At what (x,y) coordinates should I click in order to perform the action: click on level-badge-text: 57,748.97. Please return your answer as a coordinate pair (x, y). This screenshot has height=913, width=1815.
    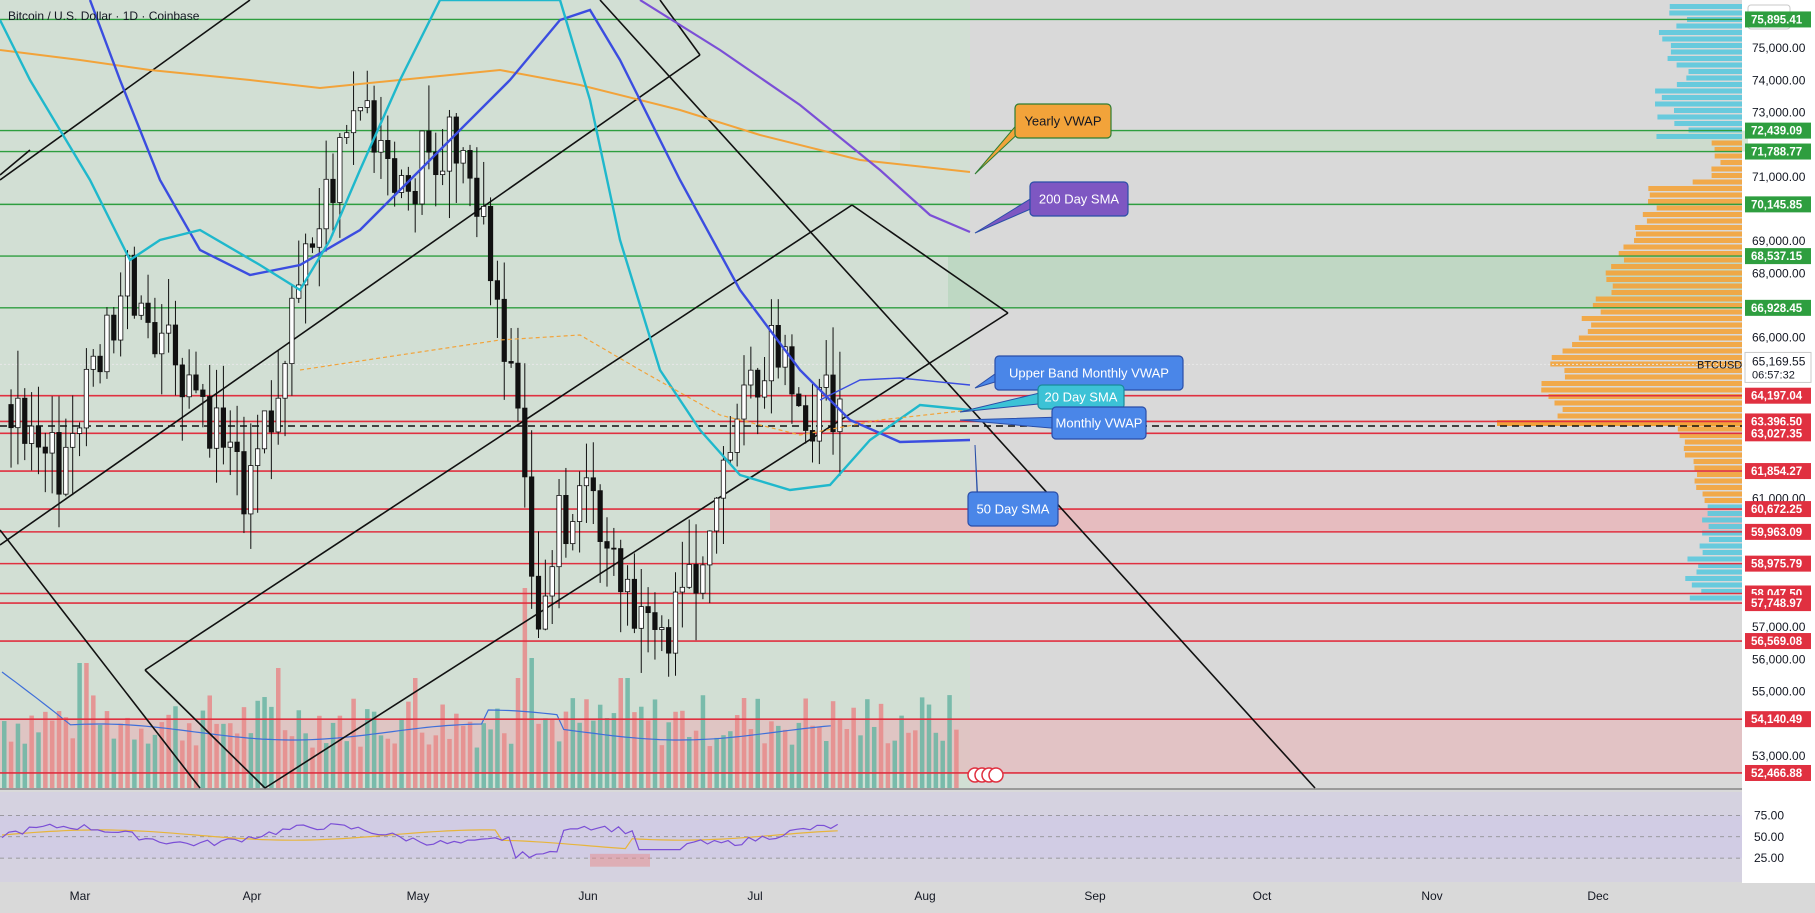
    Looking at the image, I should click on (1776, 604).